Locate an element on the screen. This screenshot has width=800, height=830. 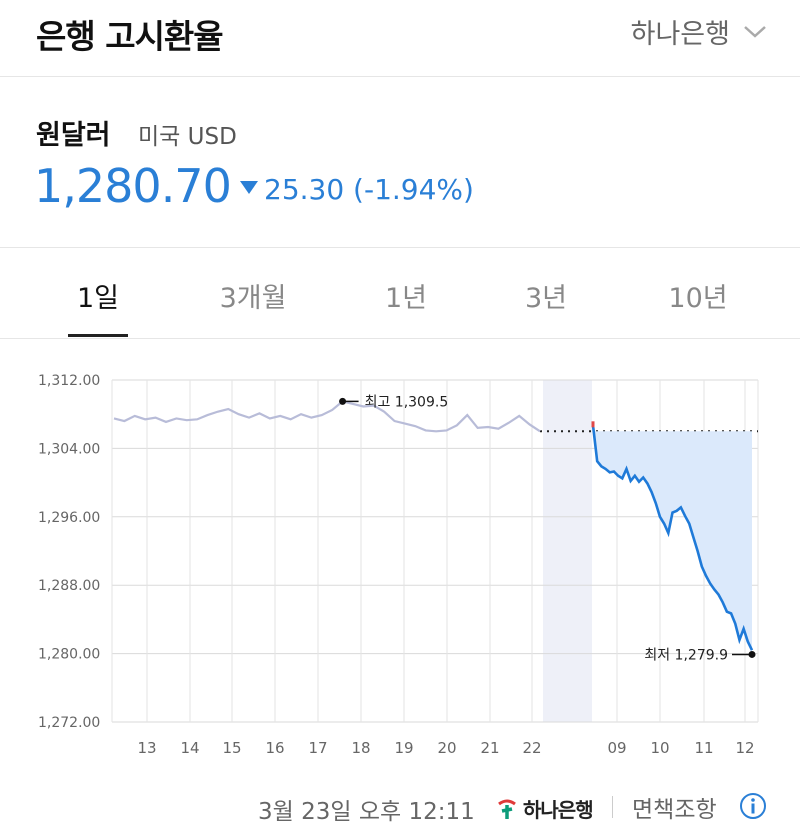
down-triangle-icon is located at coordinates (249, 187).